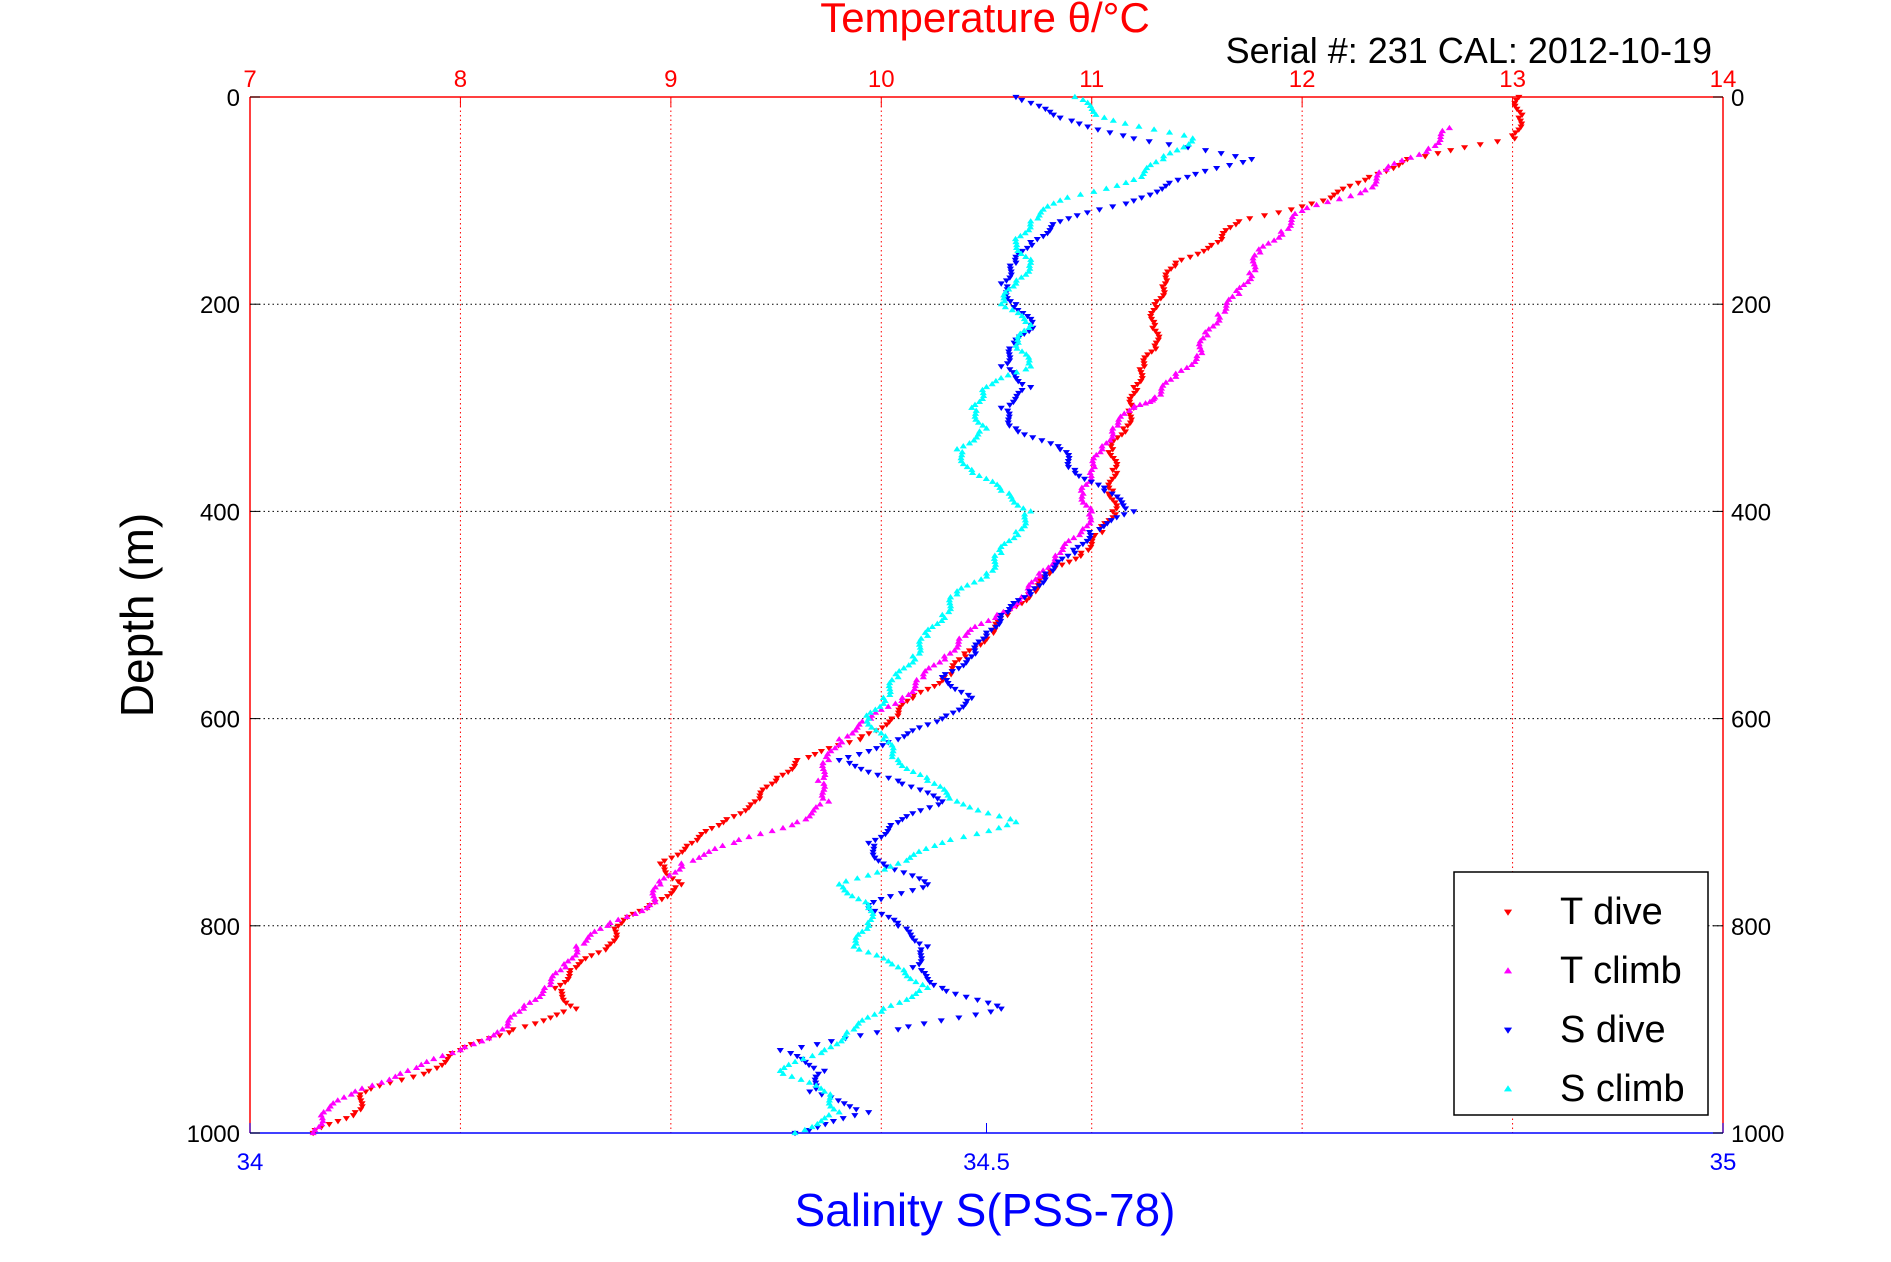  I want to click on salinity-tick-label: 35, so click(1723, 1162).